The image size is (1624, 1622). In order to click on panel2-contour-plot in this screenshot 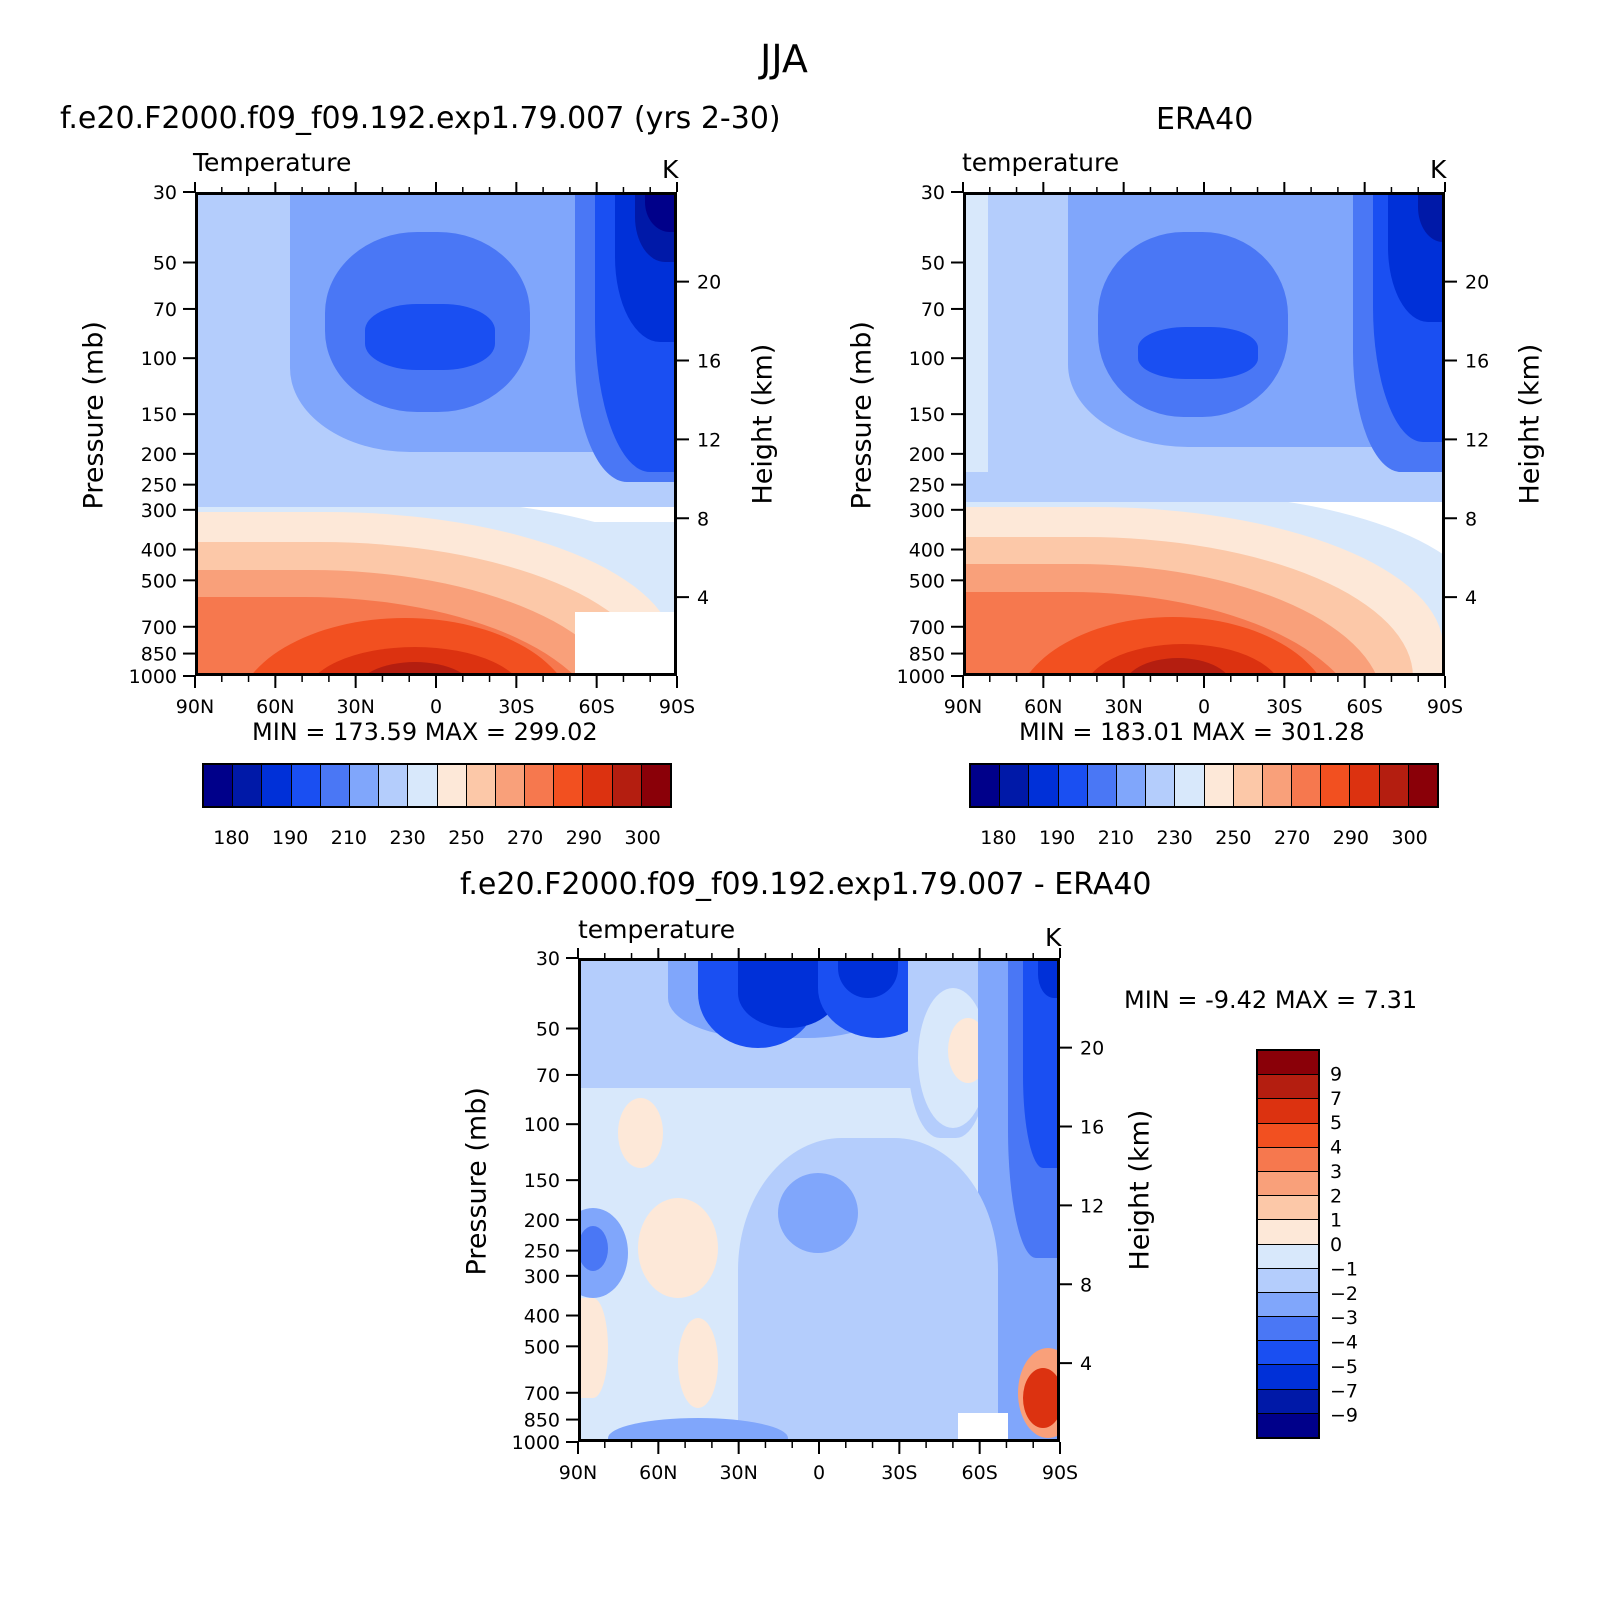, I will do `click(1204, 434)`.